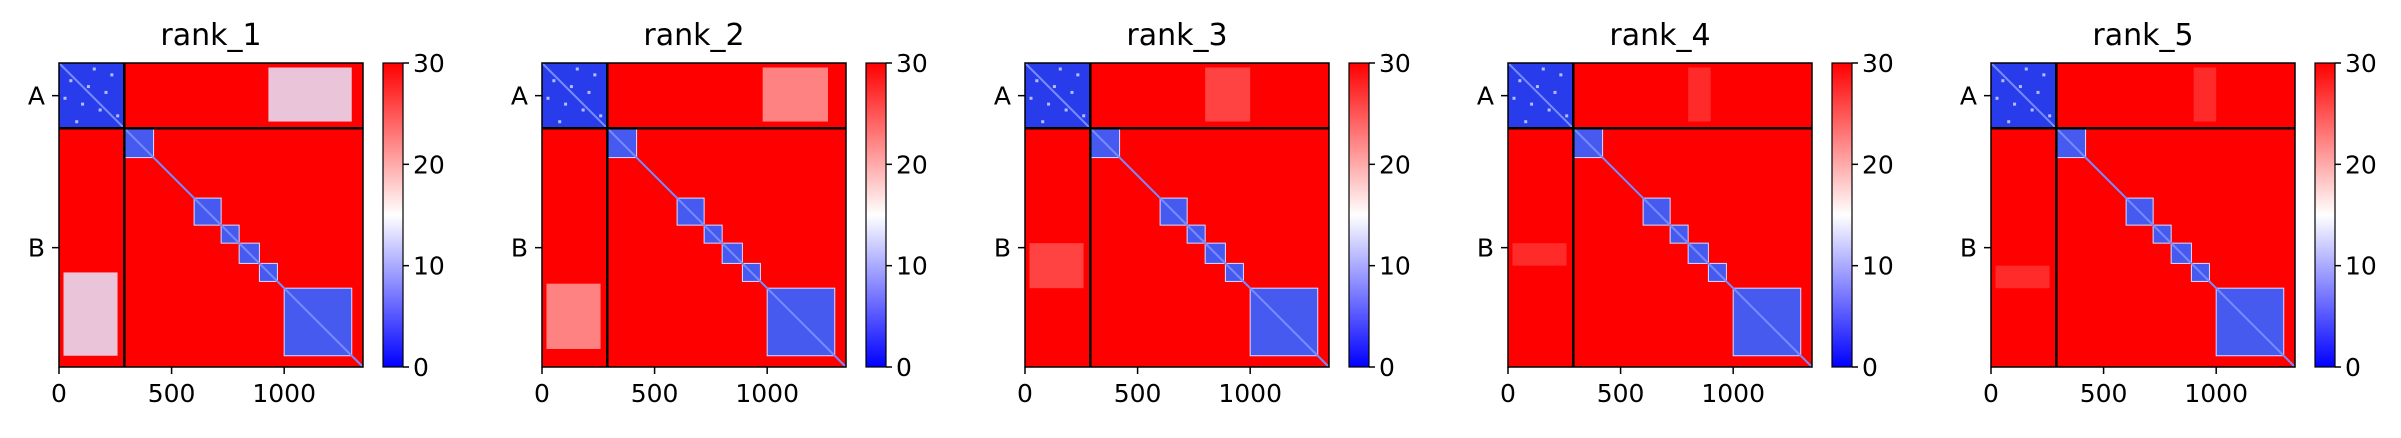 This screenshot has width=2401, height=438. I want to click on panel-title: rank_1, so click(210, 35).